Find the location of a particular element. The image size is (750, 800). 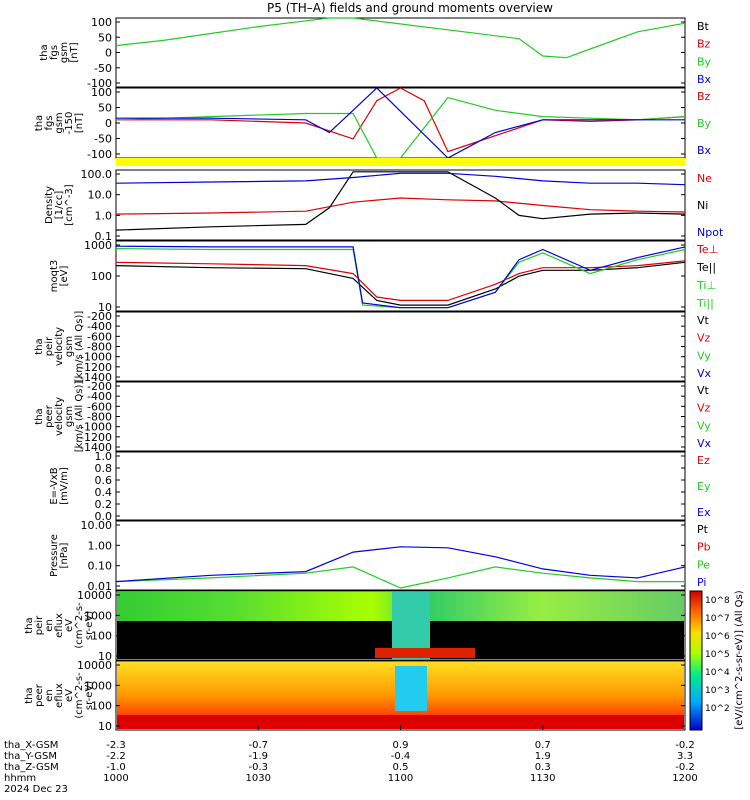

ephemeris-label: hhmm is located at coordinates (20, 778).